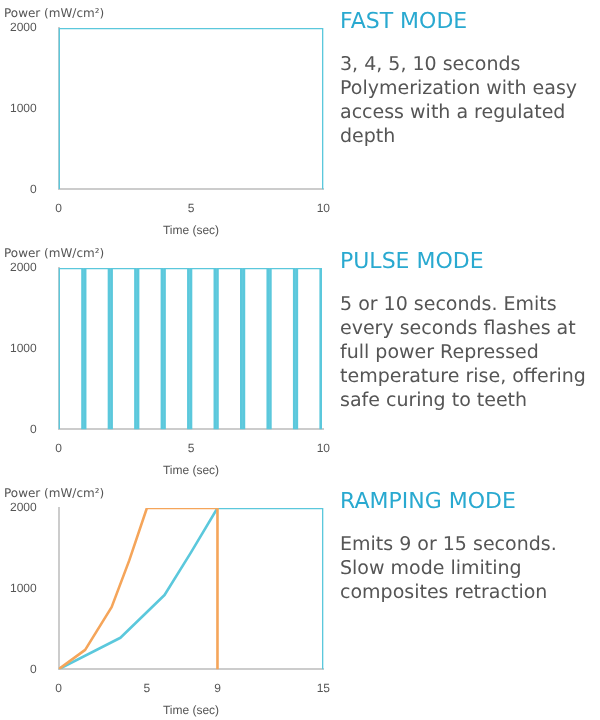  What do you see at coordinates (405, 21) in the screenshot?
I see `text: FAST MODE` at bounding box center [405, 21].